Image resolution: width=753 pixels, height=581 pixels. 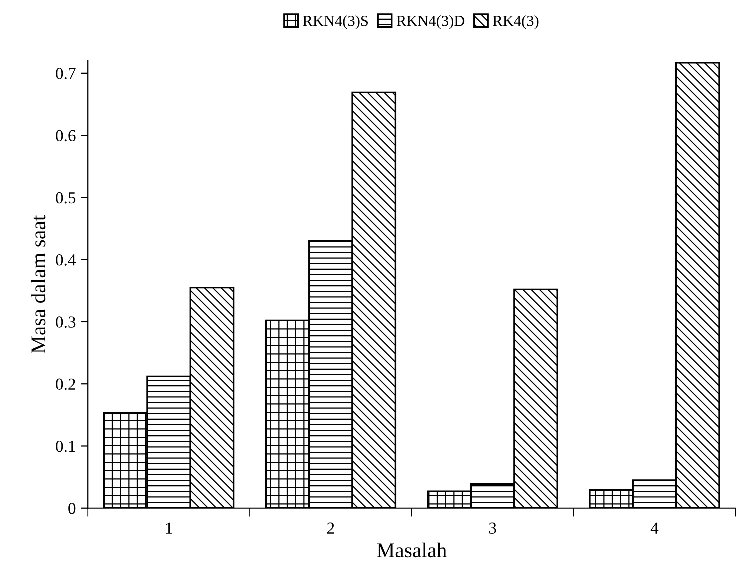 I want to click on legend-label: RKN4(3)D, so click(x=430, y=23).